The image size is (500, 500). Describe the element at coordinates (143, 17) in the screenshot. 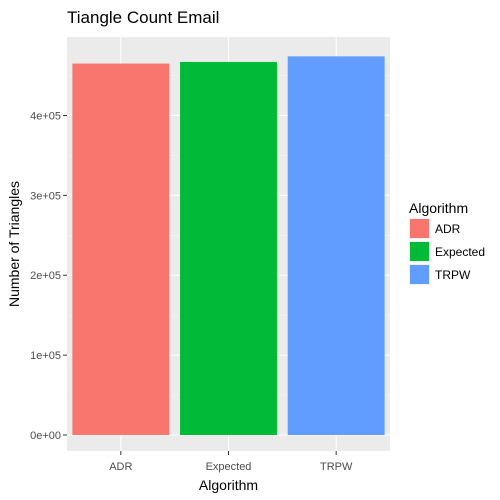

I see `chart-title: Tiangle Count Email` at that location.